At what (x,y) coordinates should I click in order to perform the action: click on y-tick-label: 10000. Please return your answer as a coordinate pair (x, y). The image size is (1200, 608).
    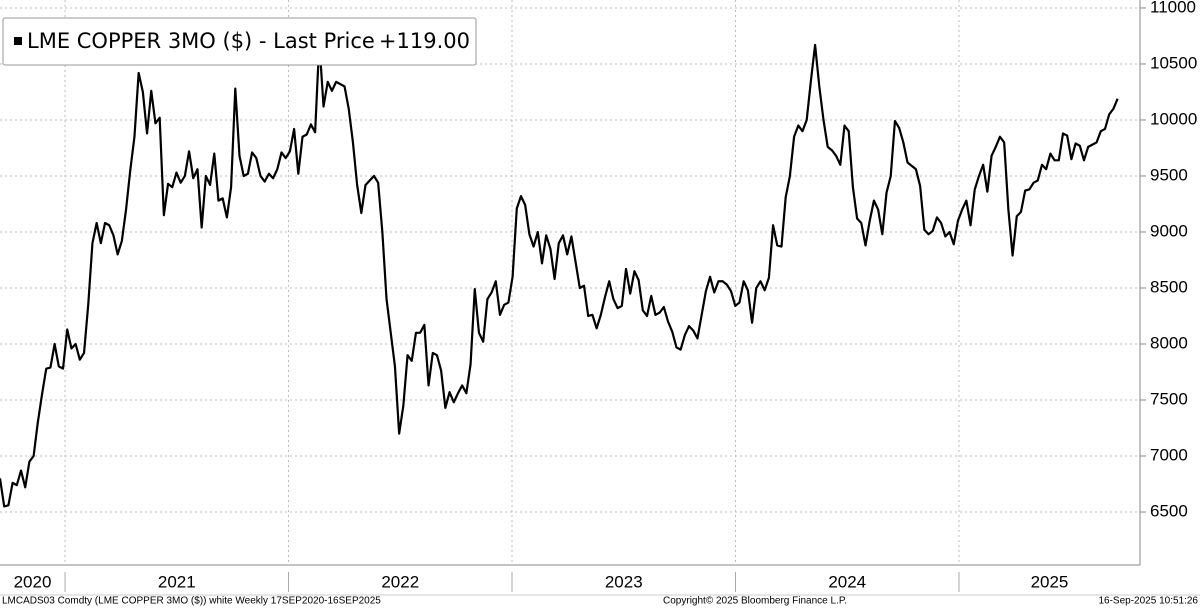
    Looking at the image, I should click on (1173, 118).